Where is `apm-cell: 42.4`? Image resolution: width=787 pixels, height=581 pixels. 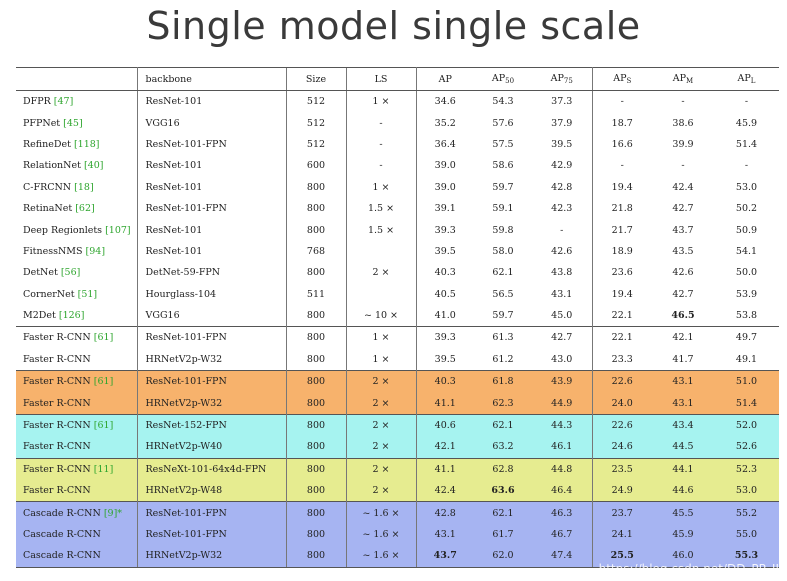
apm-cell: 42.4 is located at coordinates (683, 187).